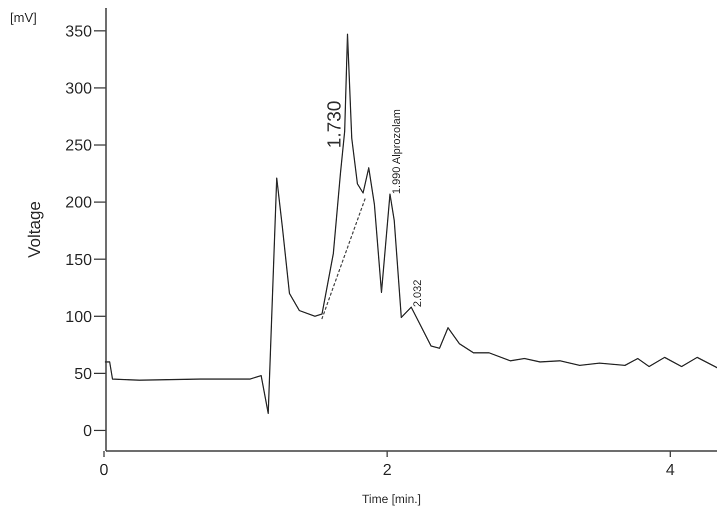 Image resolution: width=717 pixels, height=517 pixels. Describe the element at coordinates (78, 31) in the screenshot. I see `y-tick-label: 350` at that location.